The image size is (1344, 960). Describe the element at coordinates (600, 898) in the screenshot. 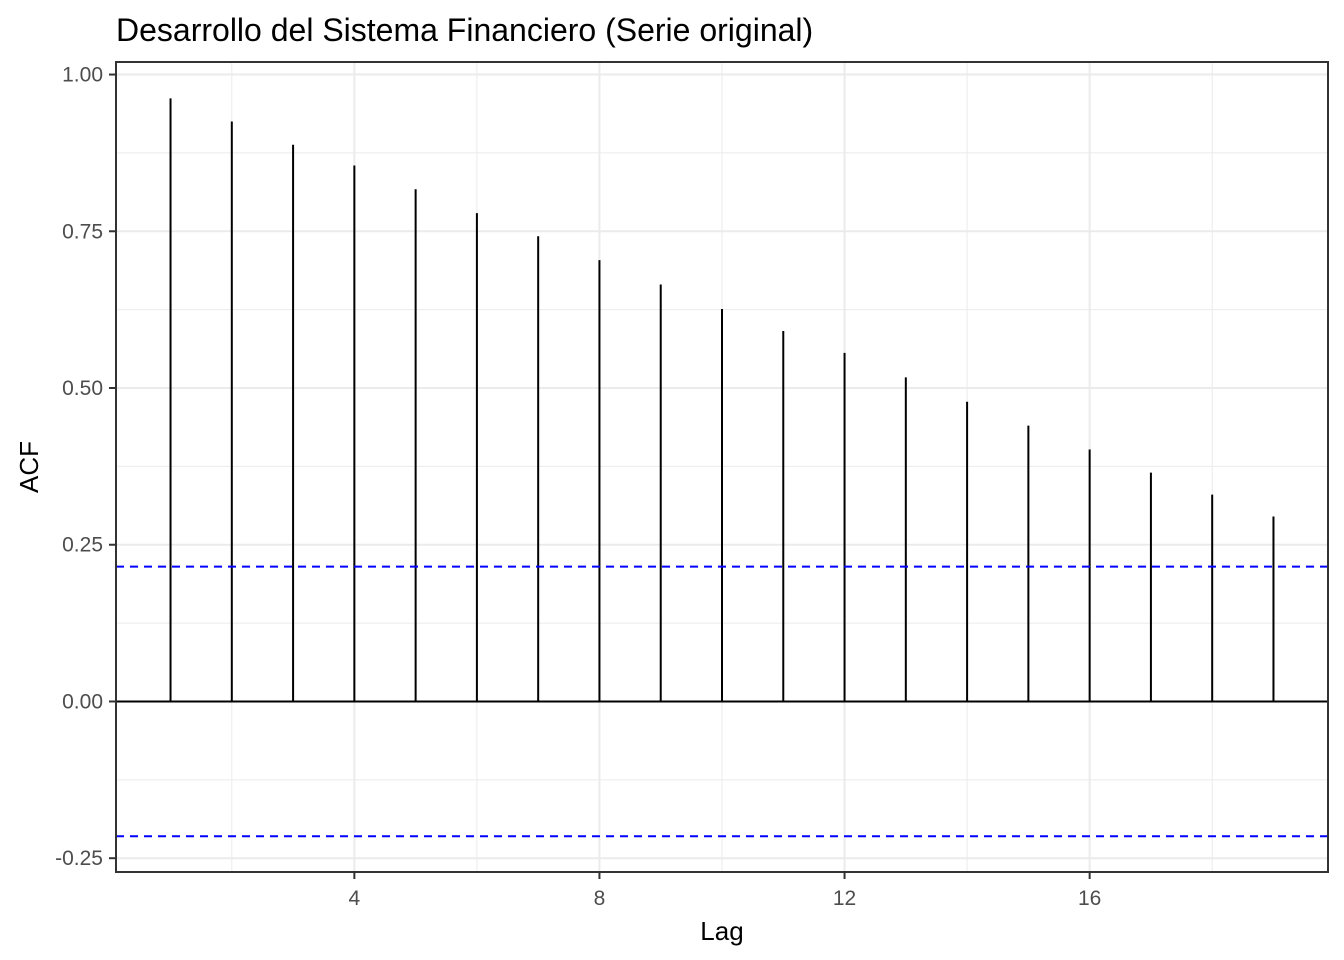

I see `x-tick-label: 8` at that location.